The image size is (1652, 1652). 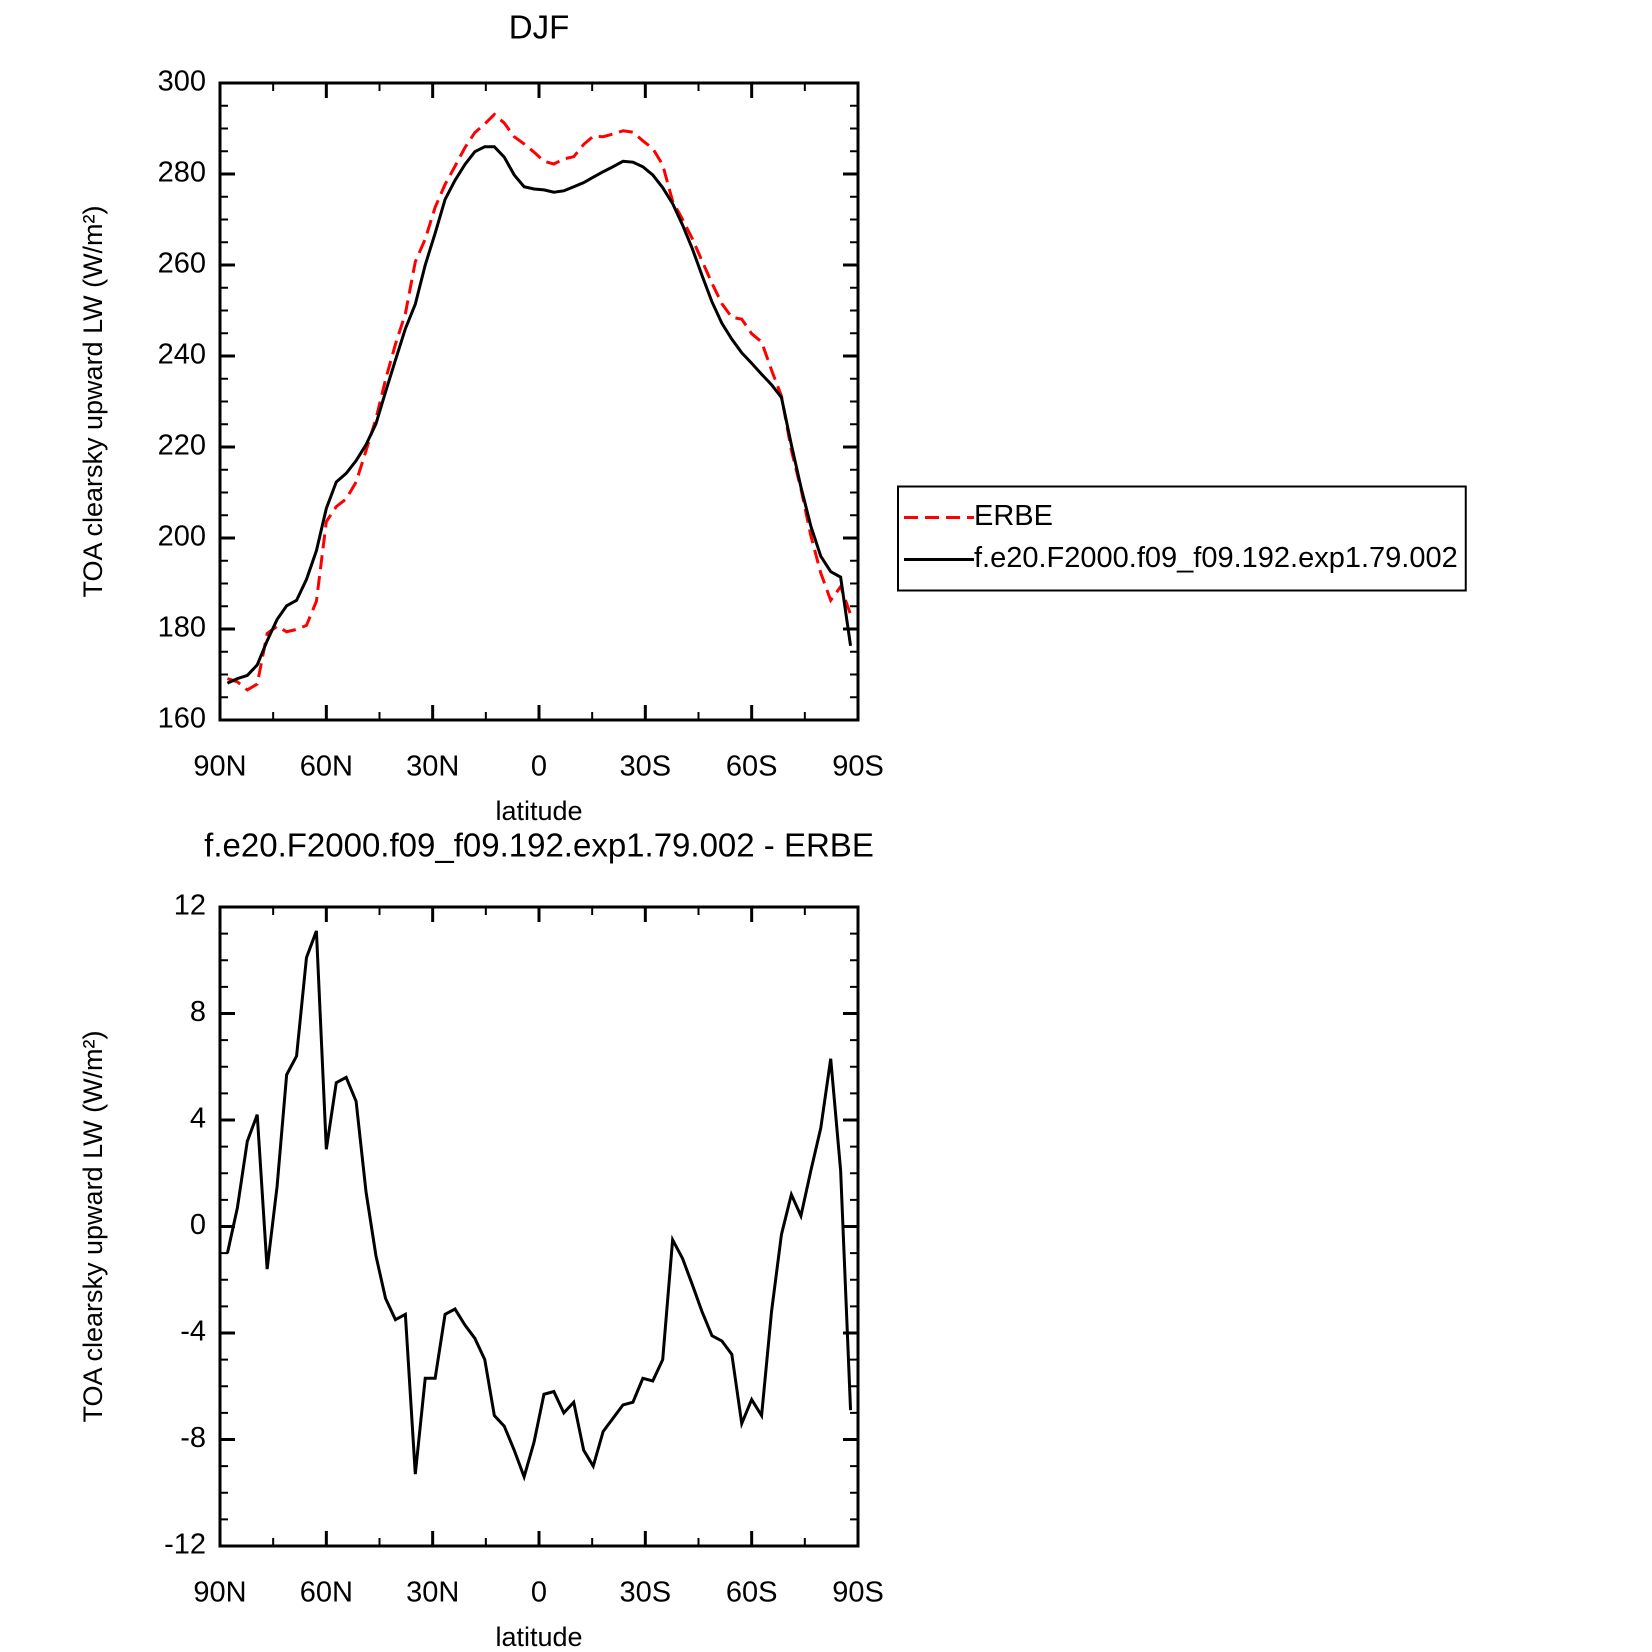 I want to click on y-tick-label: 160, so click(x=182, y=719).